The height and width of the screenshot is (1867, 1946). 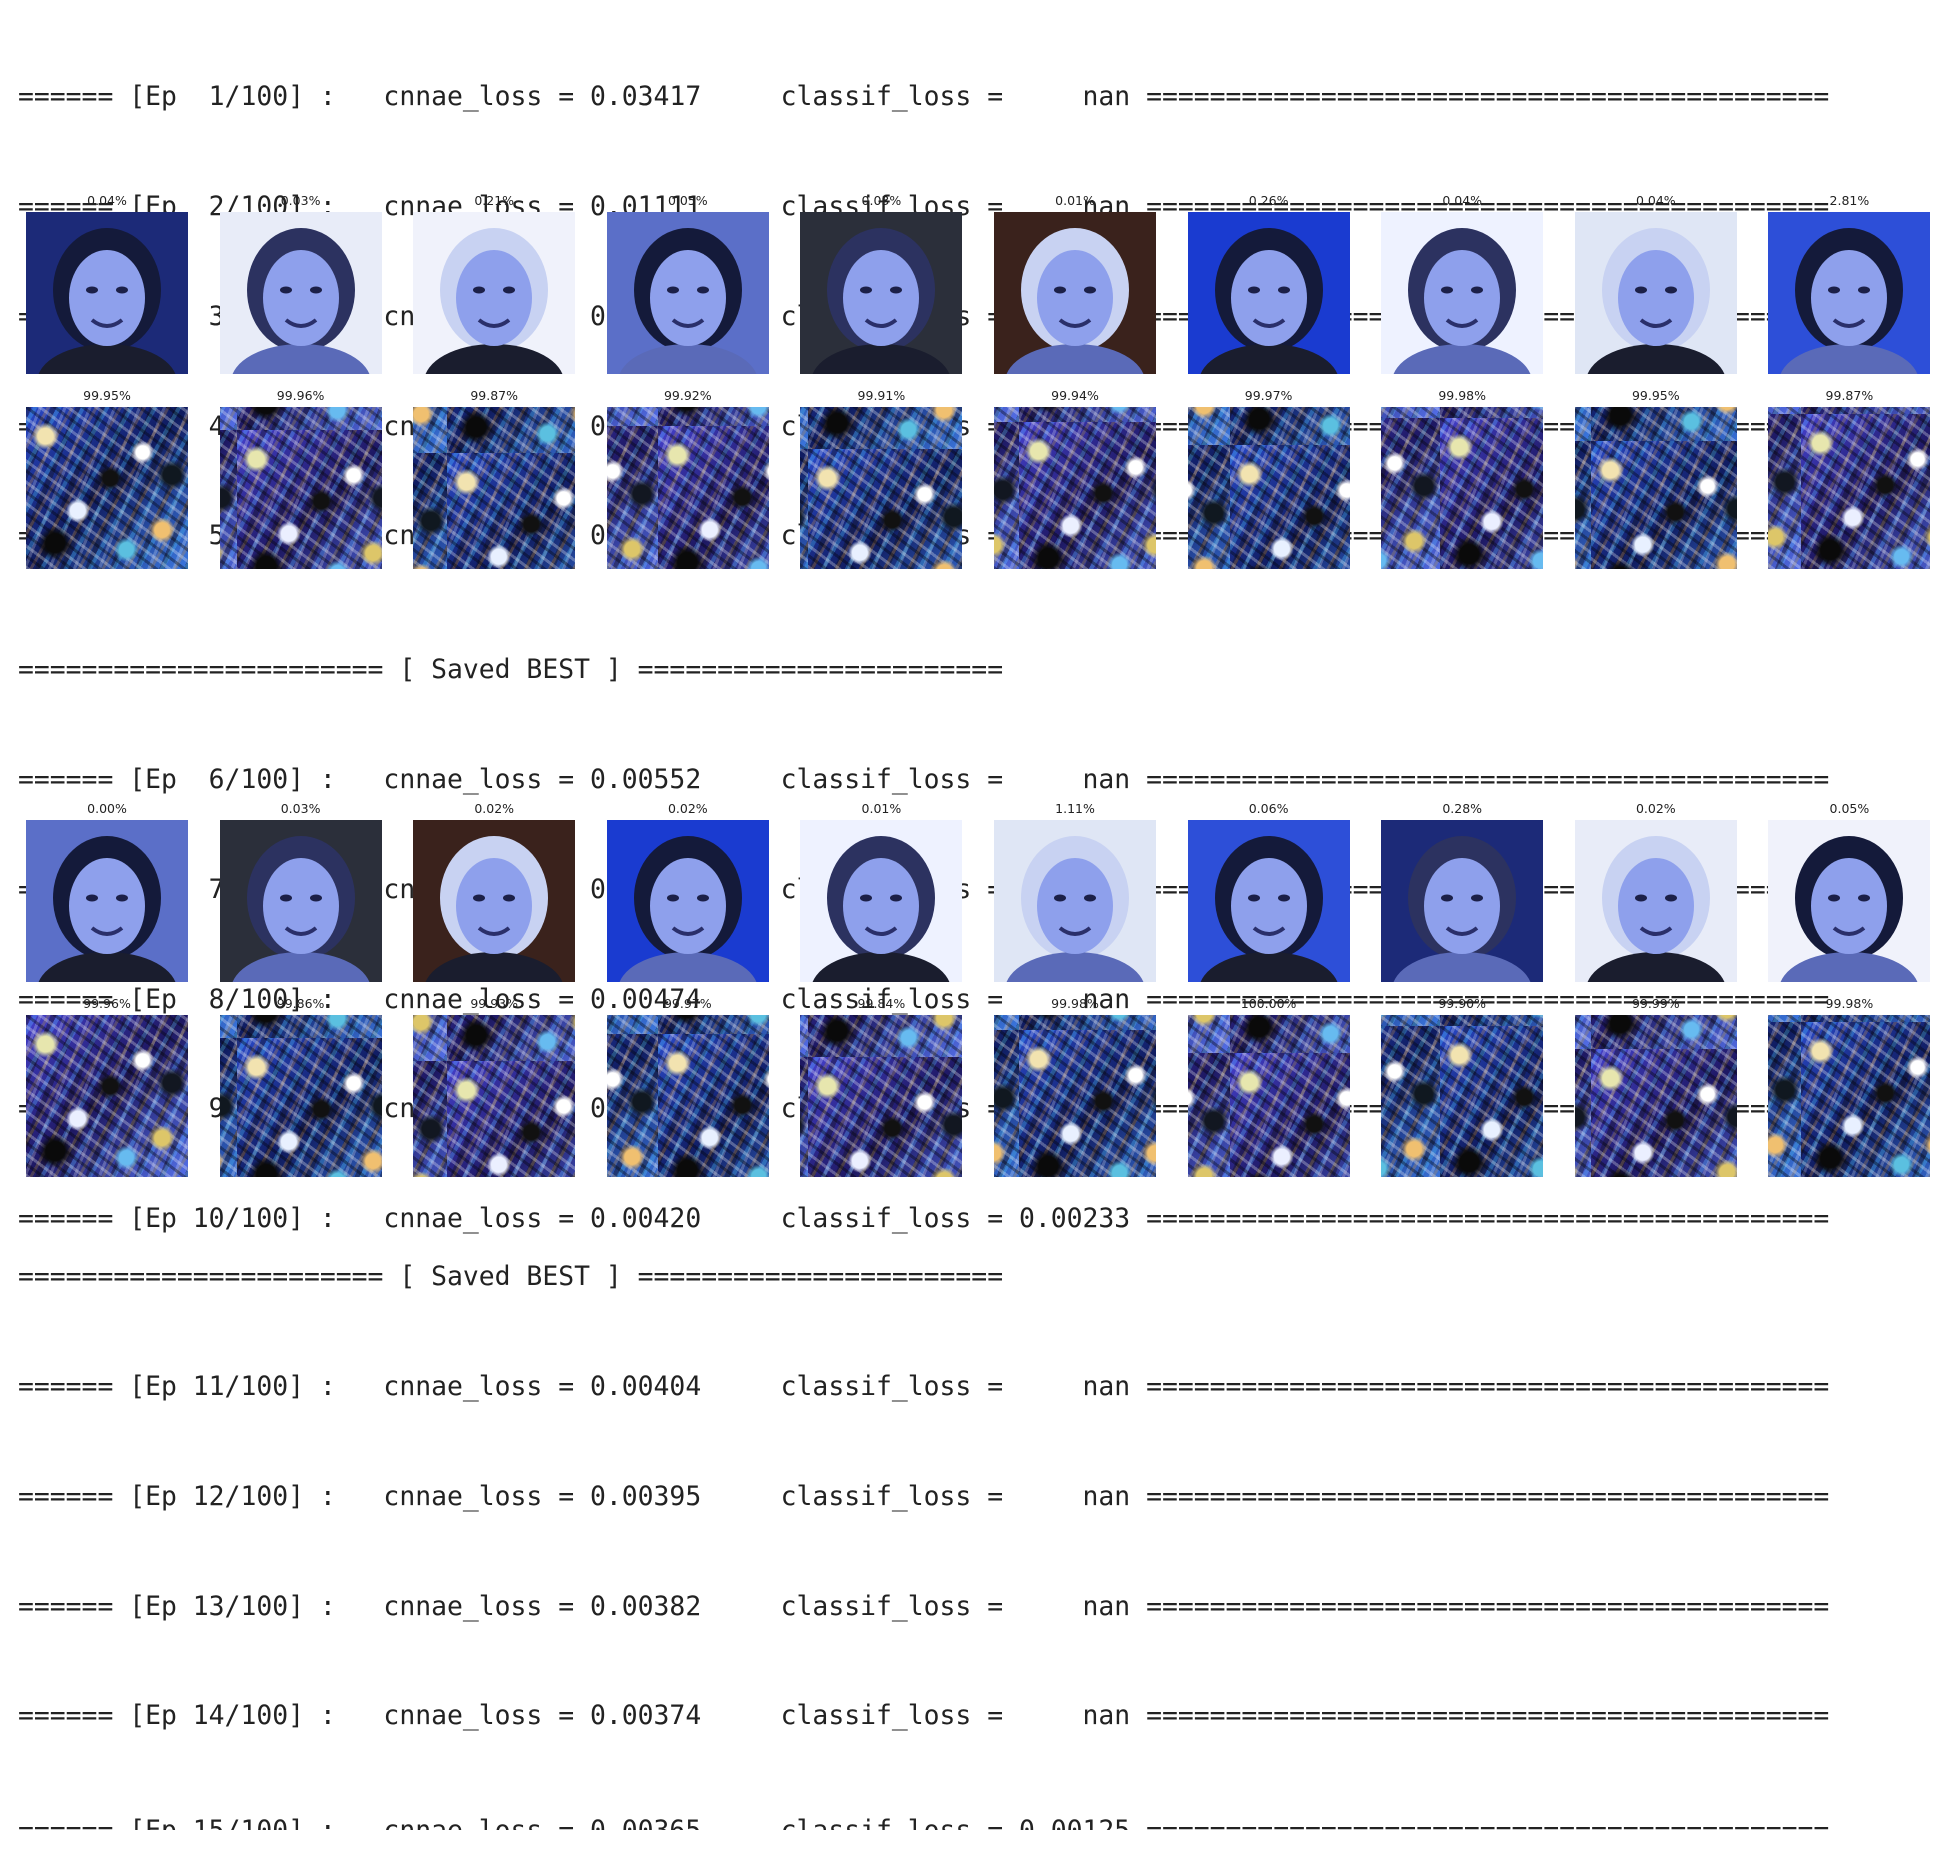 What do you see at coordinates (1075, 1086) in the screenshot?
I see `noise-thumbnail: 99.98%` at bounding box center [1075, 1086].